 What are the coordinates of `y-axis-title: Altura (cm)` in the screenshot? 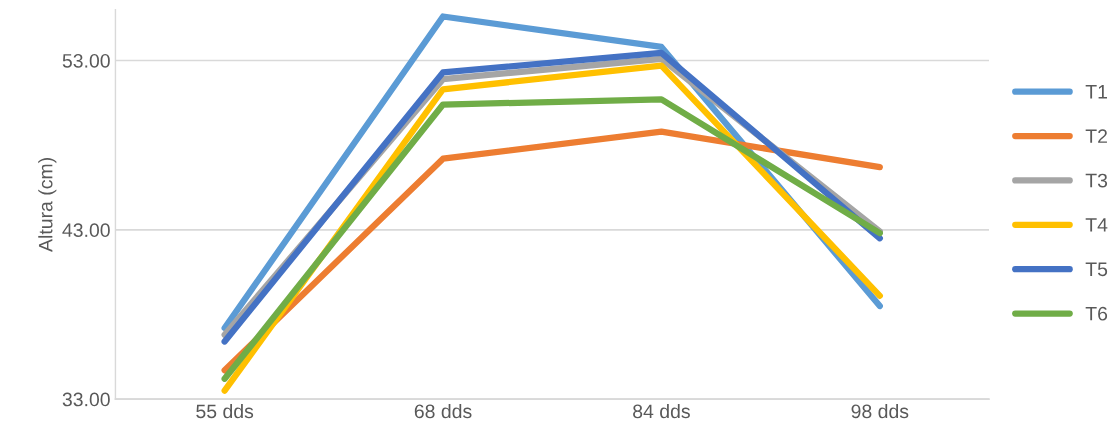 It's located at (47, 205).